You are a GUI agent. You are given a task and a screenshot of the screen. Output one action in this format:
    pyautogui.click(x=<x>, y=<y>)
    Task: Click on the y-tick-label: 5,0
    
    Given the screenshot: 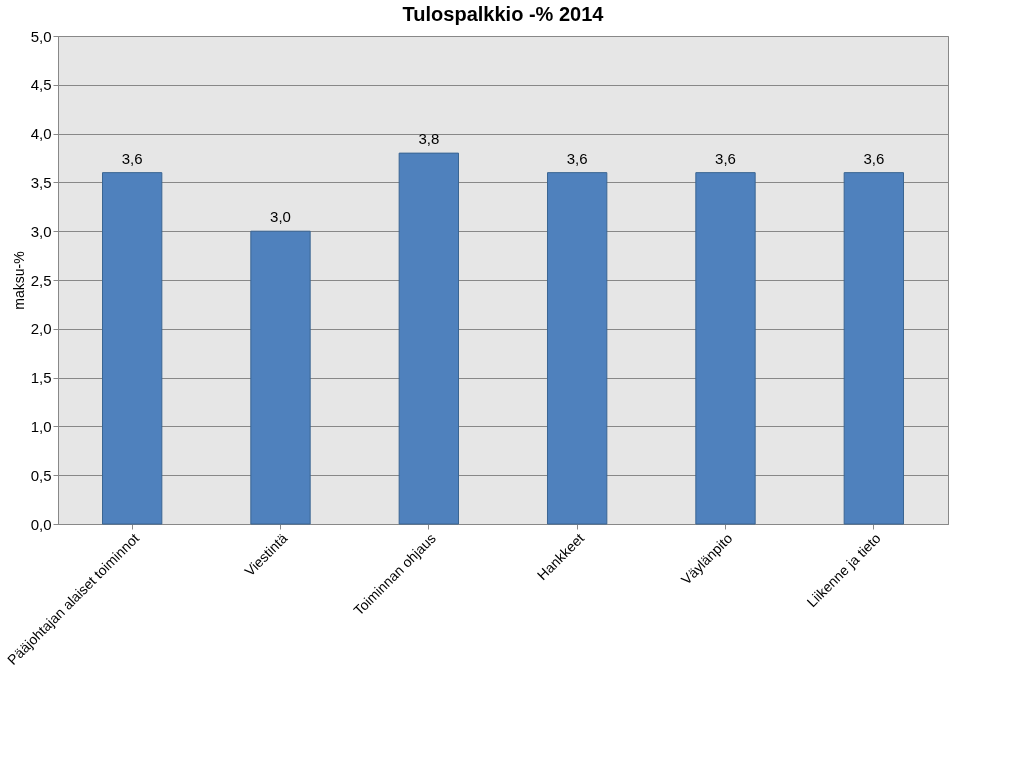 What is the action you would take?
    pyautogui.click(x=41, y=36)
    